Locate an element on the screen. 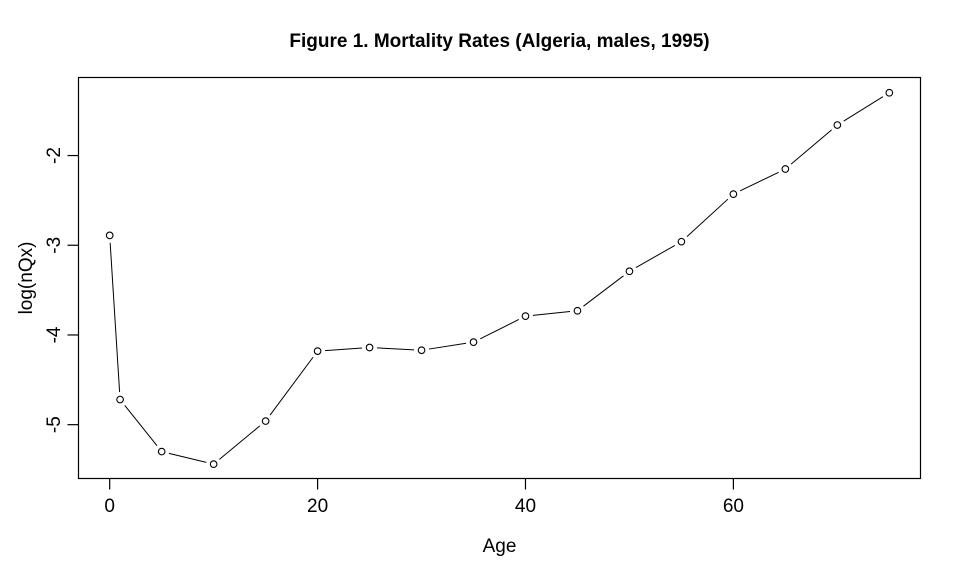 This screenshot has height=576, width=960. x-tick-label: 40 is located at coordinates (525, 506).